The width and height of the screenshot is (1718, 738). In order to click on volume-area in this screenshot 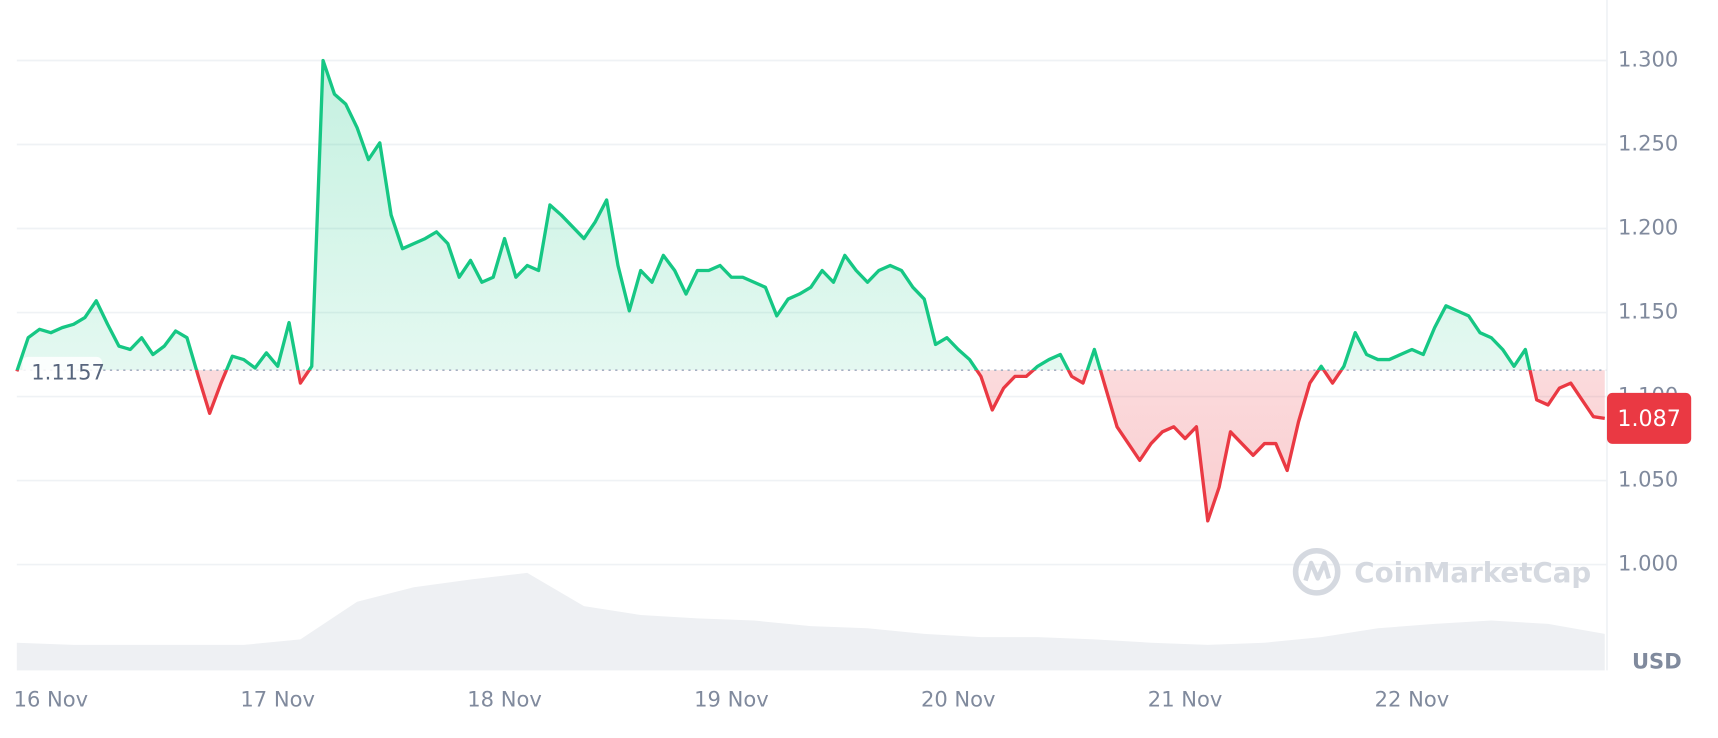, I will do `click(810, 621)`.